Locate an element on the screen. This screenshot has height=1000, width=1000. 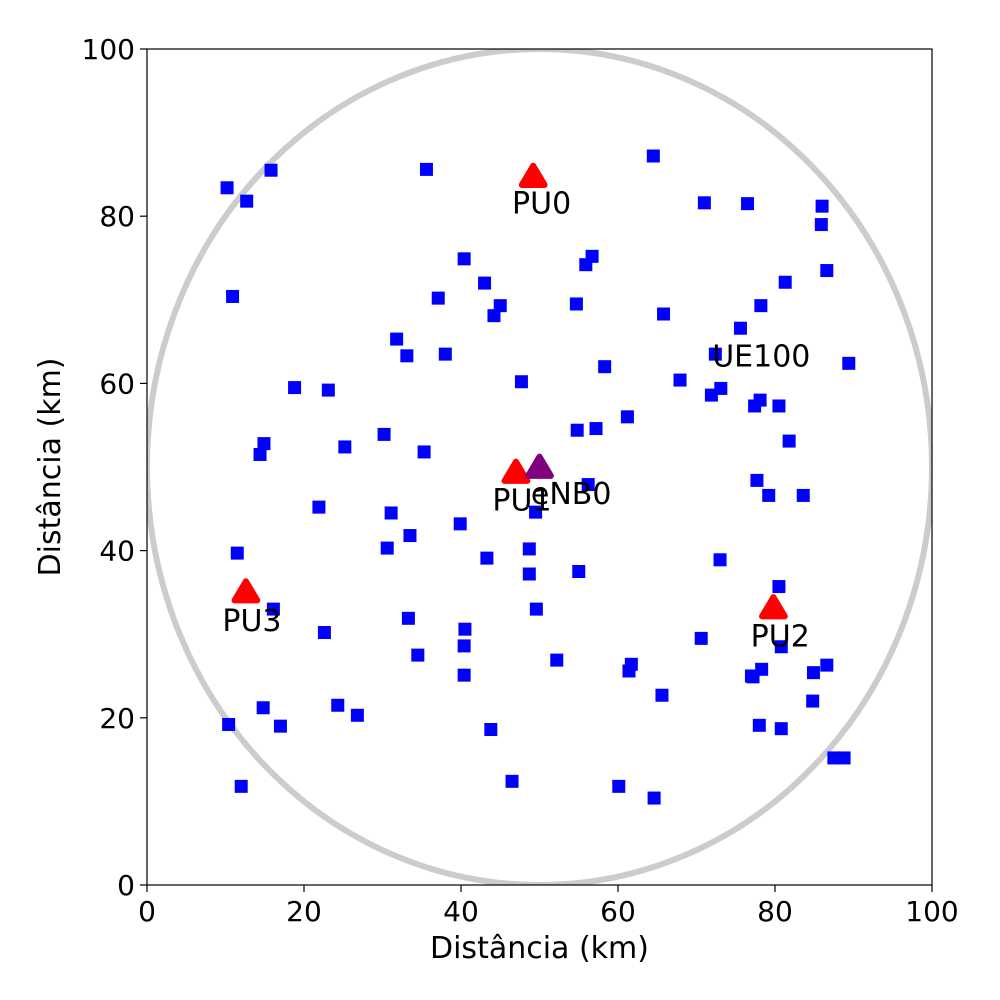
x-tick-label-1: 20 is located at coordinates (304, 911).